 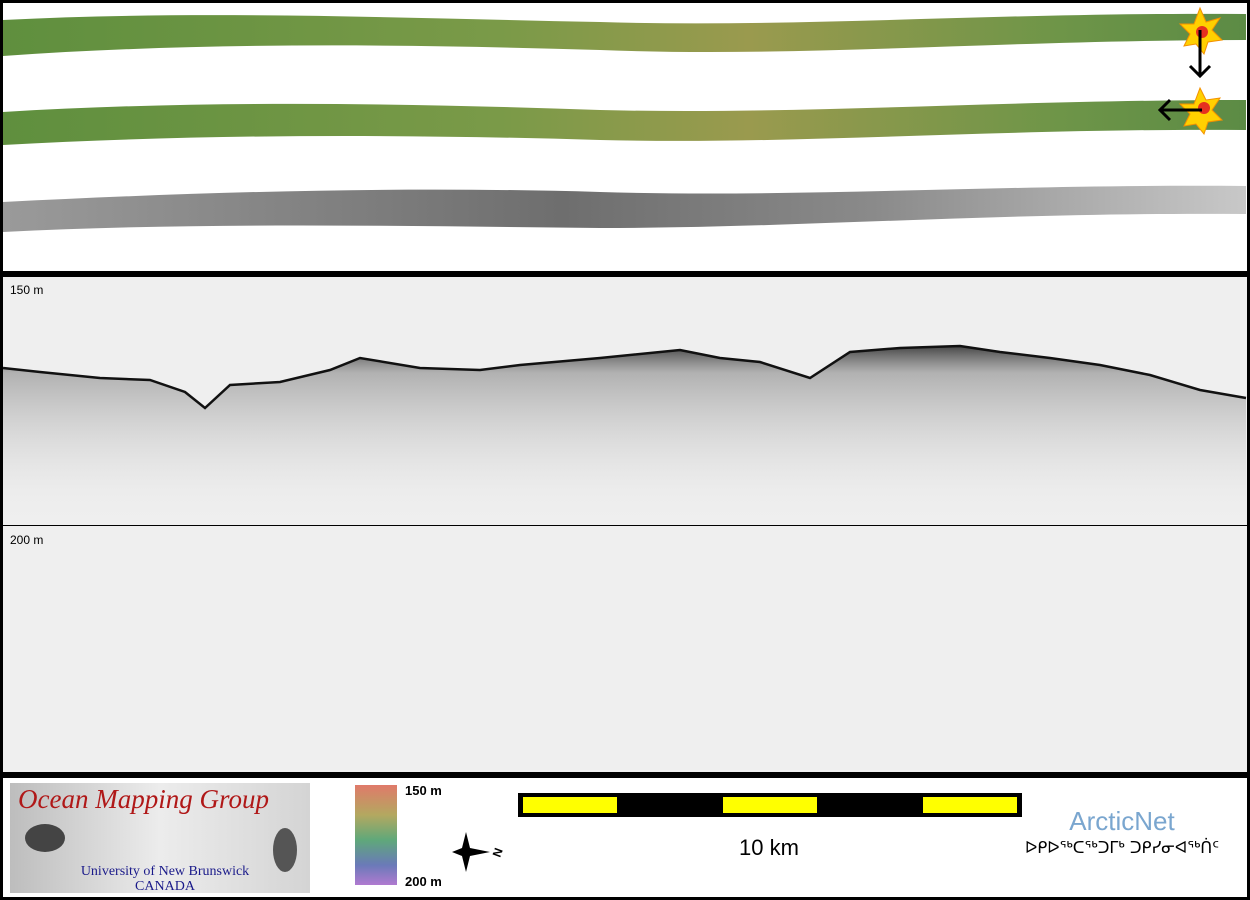 What do you see at coordinates (376, 835) in the screenshot?
I see `colorbar` at bounding box center [376, 835].